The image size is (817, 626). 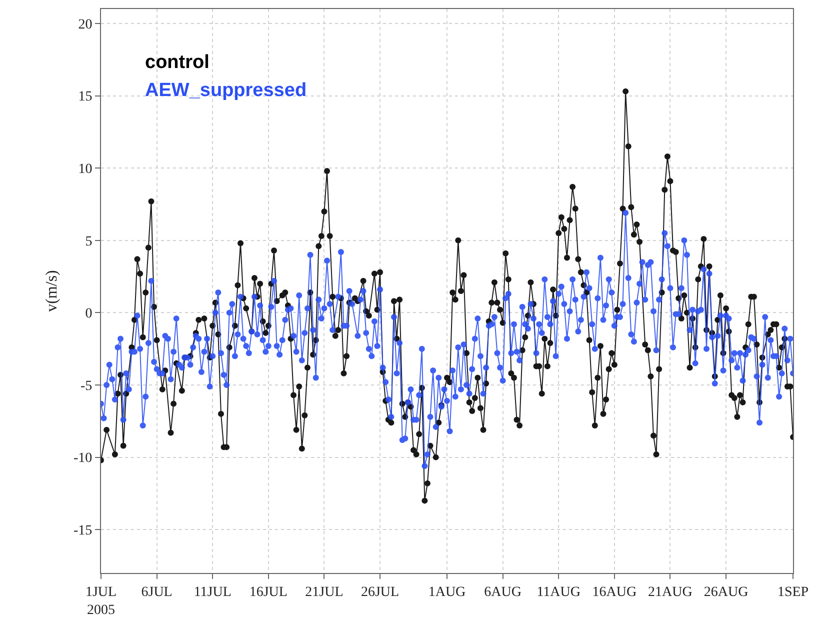 What do you see at coordinates (85, 97) in the screenshot?
I see `y-tick-label: 15` at bounding box center [85, 97].